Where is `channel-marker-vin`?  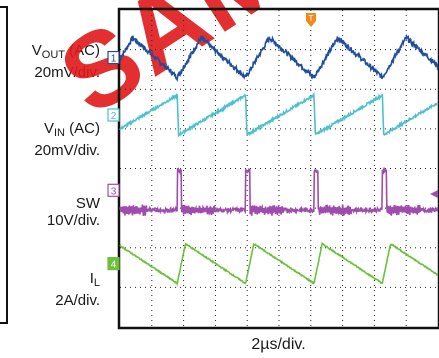
channel-marker-vin is located at coordinates (113, 115).